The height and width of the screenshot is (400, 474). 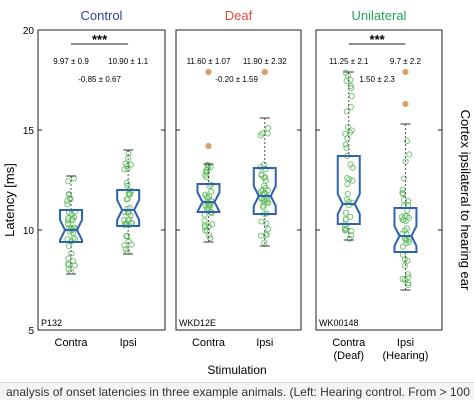 What do you see at coordinates (29, 231) in the screenshot?
I see `y-tick-label: 10` at bounding box center [29, 231].